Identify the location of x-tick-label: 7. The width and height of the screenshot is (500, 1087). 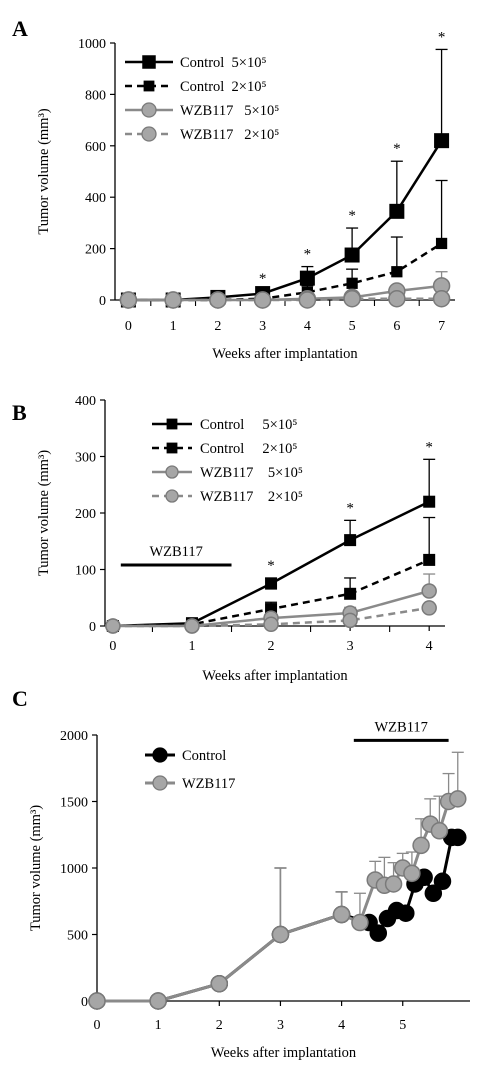
(441, 326).